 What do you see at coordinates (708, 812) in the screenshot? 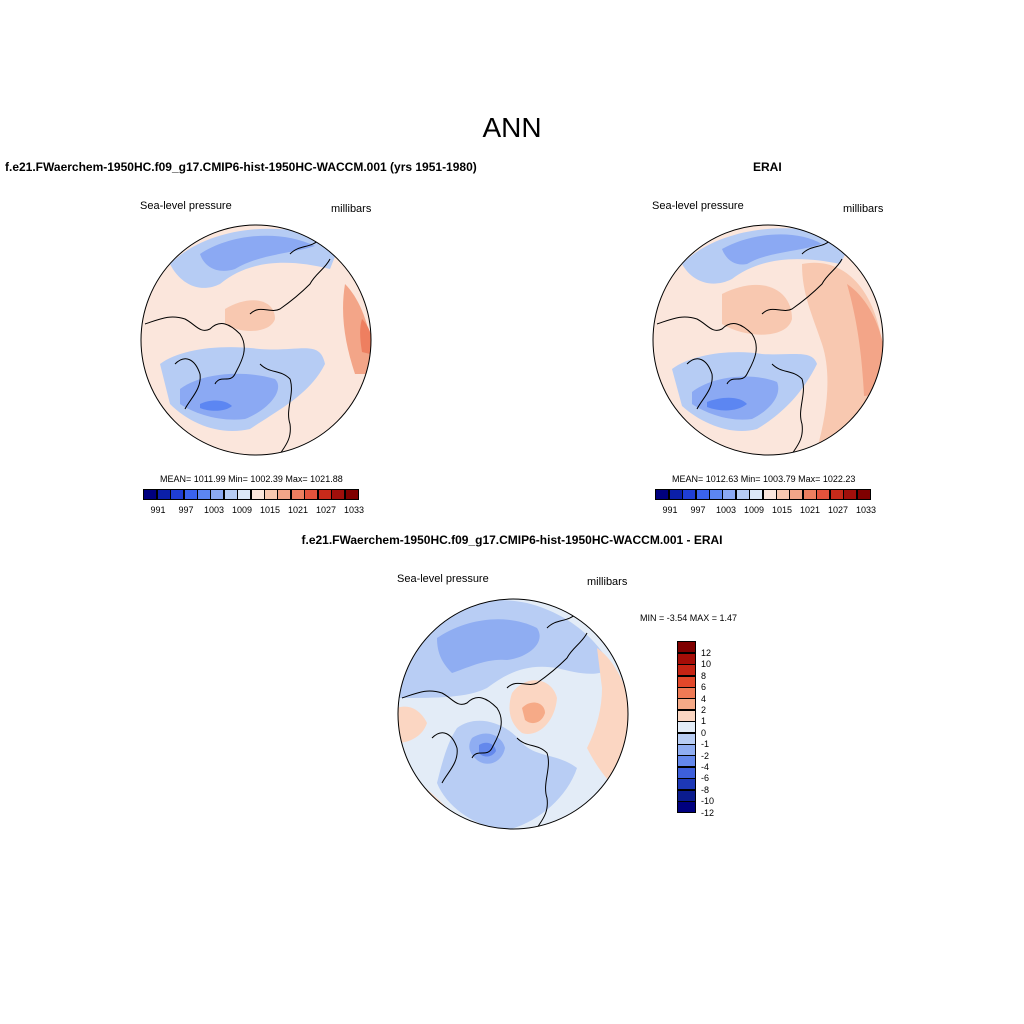
I see `colorbar-tick-label: -12` at bounding box center [708, 812].